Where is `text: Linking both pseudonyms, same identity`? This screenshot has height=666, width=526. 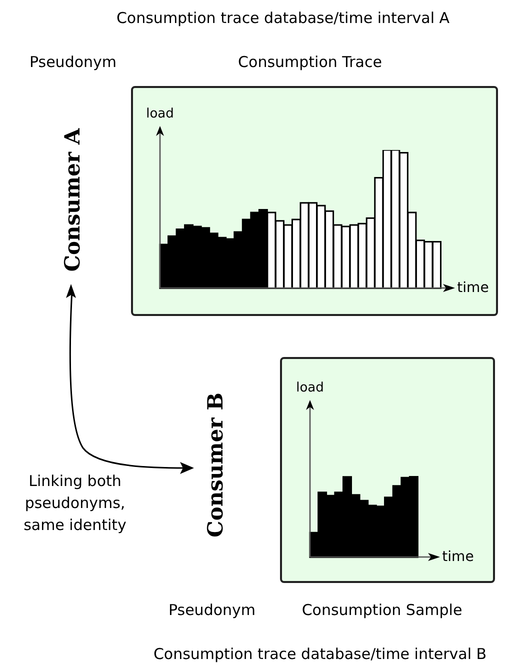
text: Linking both pseudonyms, same identity is located at coordinates (75, 503).